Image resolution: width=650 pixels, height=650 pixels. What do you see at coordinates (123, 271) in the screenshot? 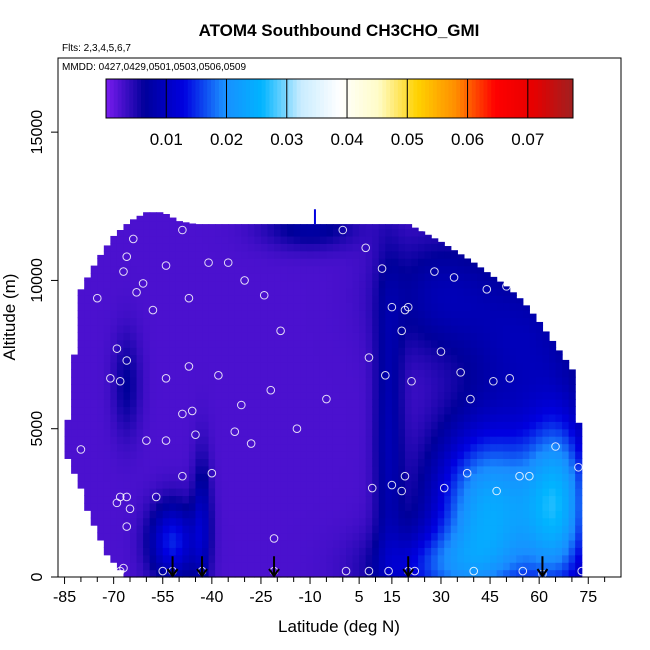
I see `observation-point` at bounding box center [123, 271].